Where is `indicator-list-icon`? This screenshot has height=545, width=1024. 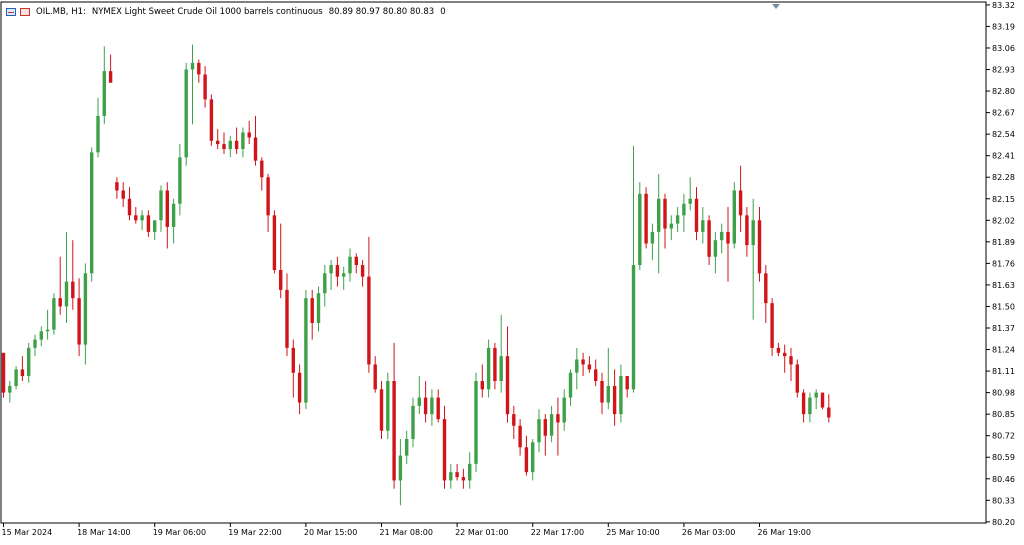
indicator-list-icon is located at coordinates (25, 12).